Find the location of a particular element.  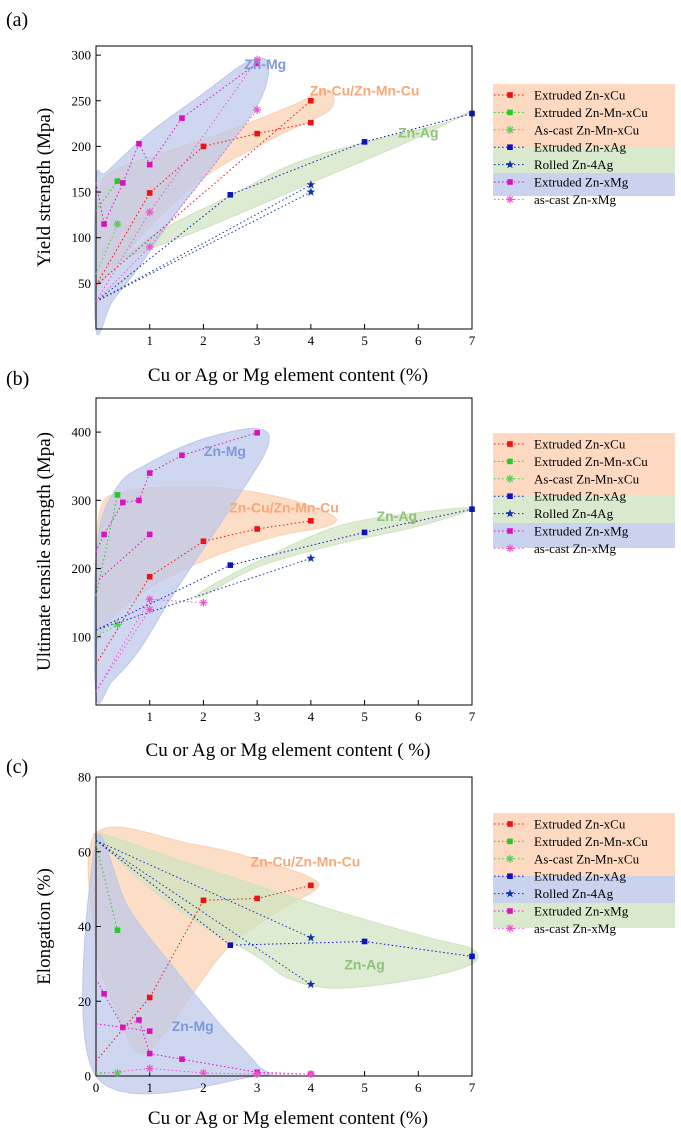

region-mg is located at coordinates (181, 196).